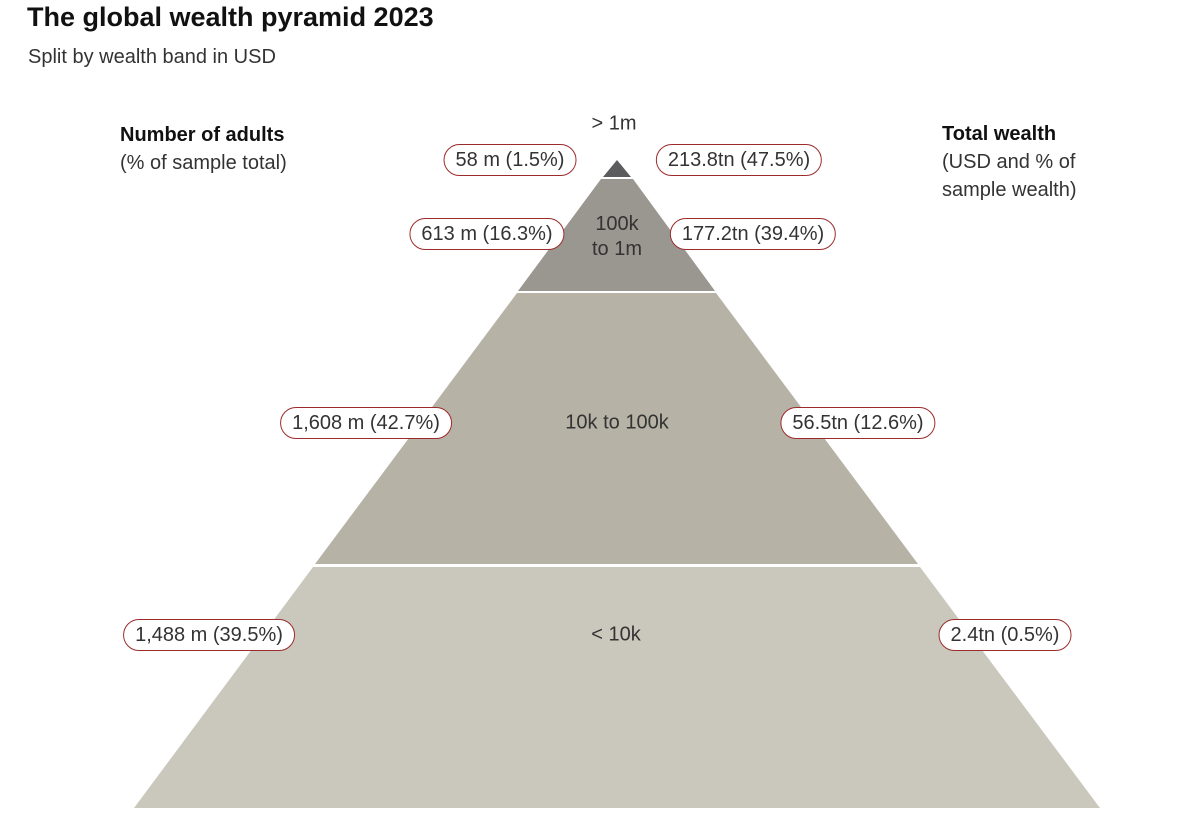 The width and height of the screenshot is (1200, 816). What do you see at coordinates (999, 134) in the screenshot?
I see `wealth-heading: Total wealth` at bounding box center [999, 134].